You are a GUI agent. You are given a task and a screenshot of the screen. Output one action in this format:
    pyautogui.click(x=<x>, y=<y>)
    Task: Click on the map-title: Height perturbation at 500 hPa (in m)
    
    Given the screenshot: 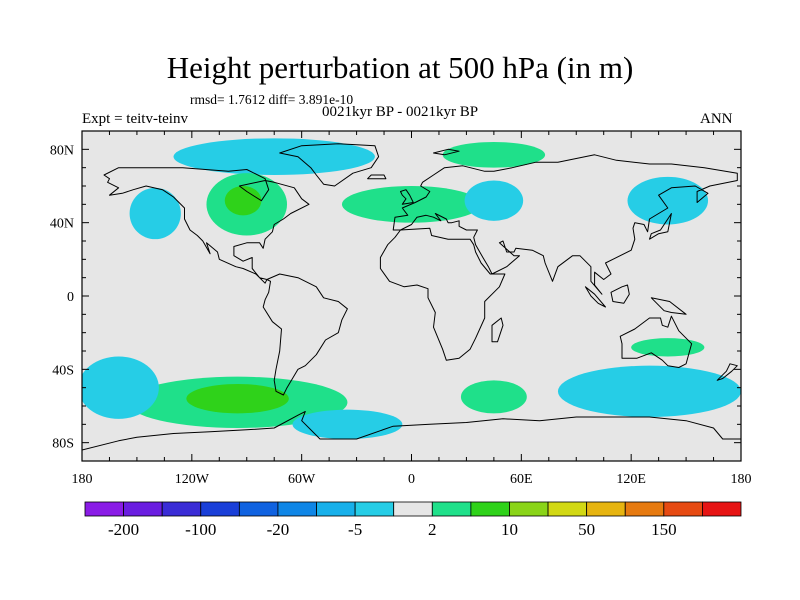 What is the action you would take?
    pyautogui.click(x=400, y=67)
    